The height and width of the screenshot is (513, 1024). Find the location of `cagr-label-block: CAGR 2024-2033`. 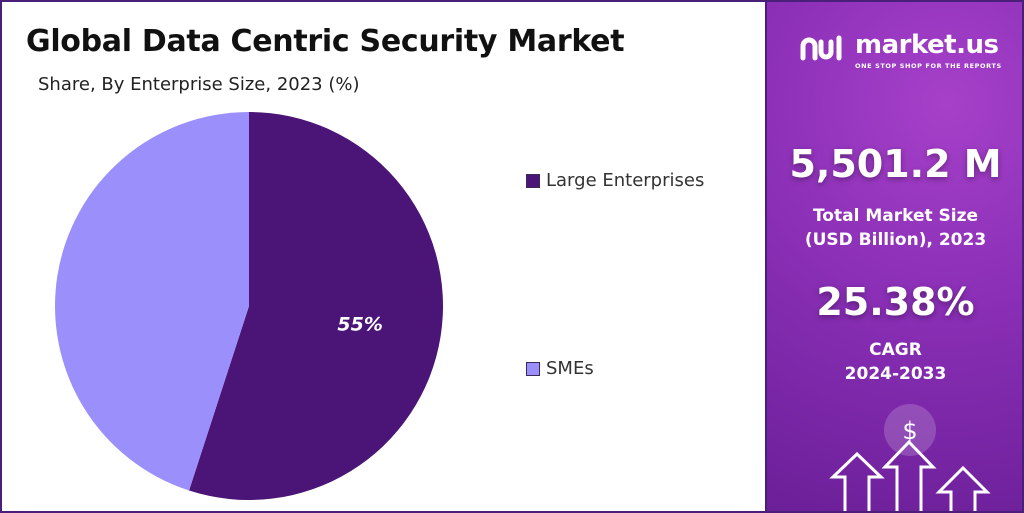

cagr-label-block: CAGR 2024-2033 is located at coordinates (894, 362).